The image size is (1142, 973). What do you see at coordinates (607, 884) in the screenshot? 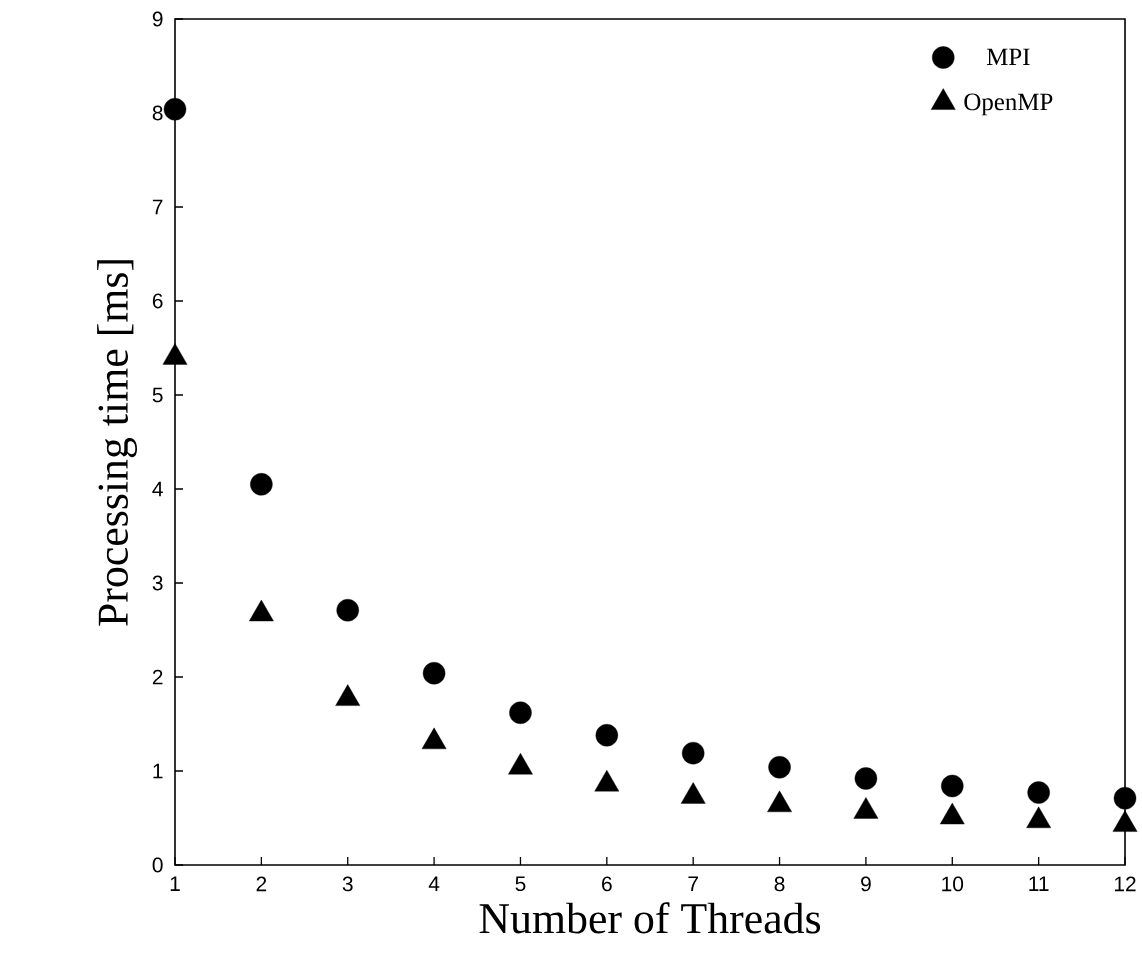
I see `x-tick-label: 6` at bounding box center [607, 884].